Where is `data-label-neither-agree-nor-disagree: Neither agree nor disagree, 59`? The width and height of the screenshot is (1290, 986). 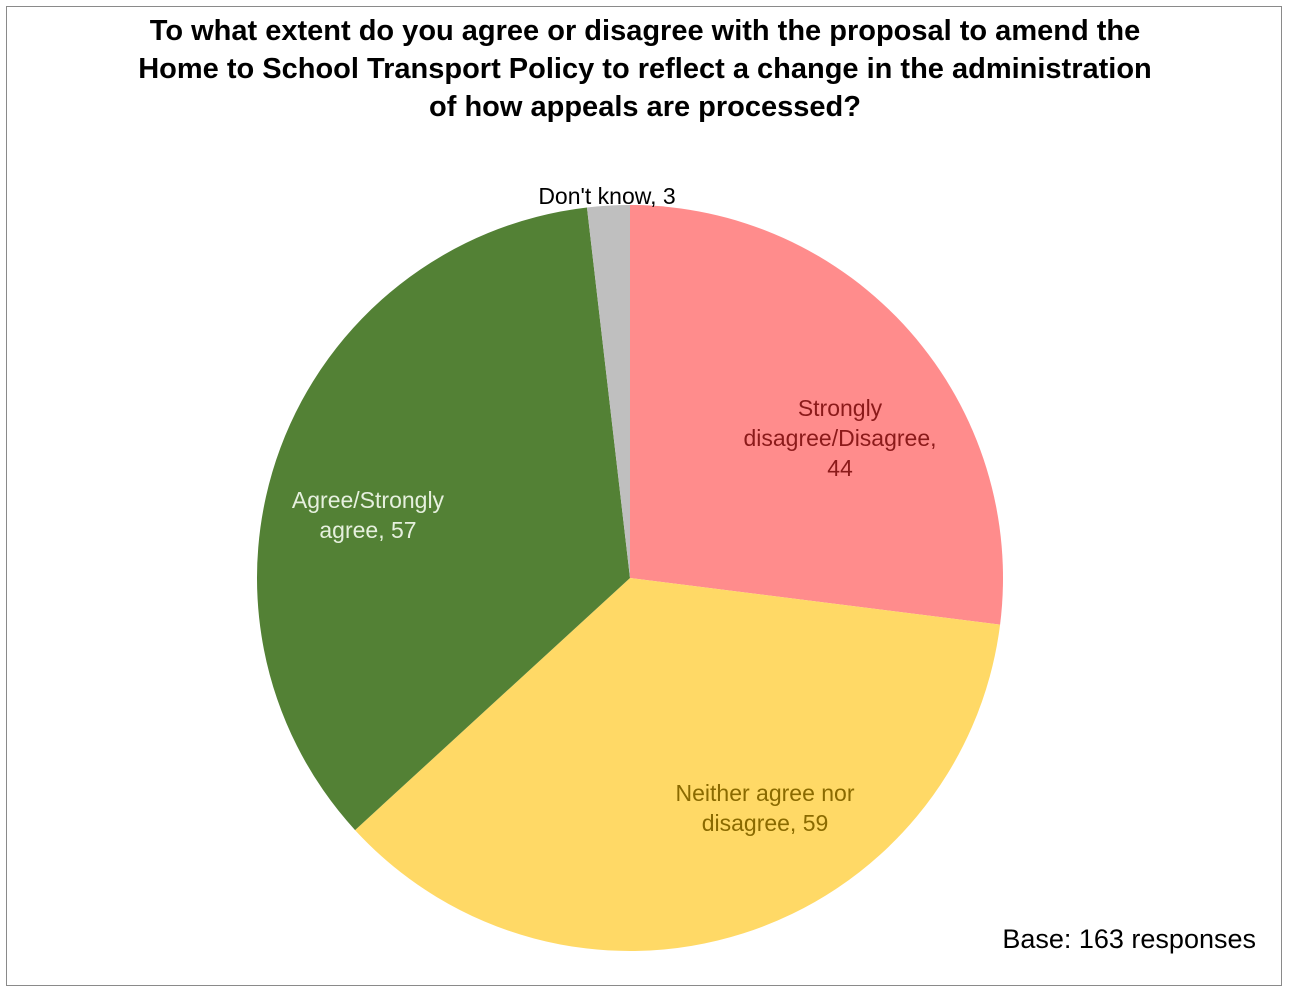
data-label-neither-agree-nor-disagree: Neither agree nor disagree, 59 is located at coordinates (765, 808).